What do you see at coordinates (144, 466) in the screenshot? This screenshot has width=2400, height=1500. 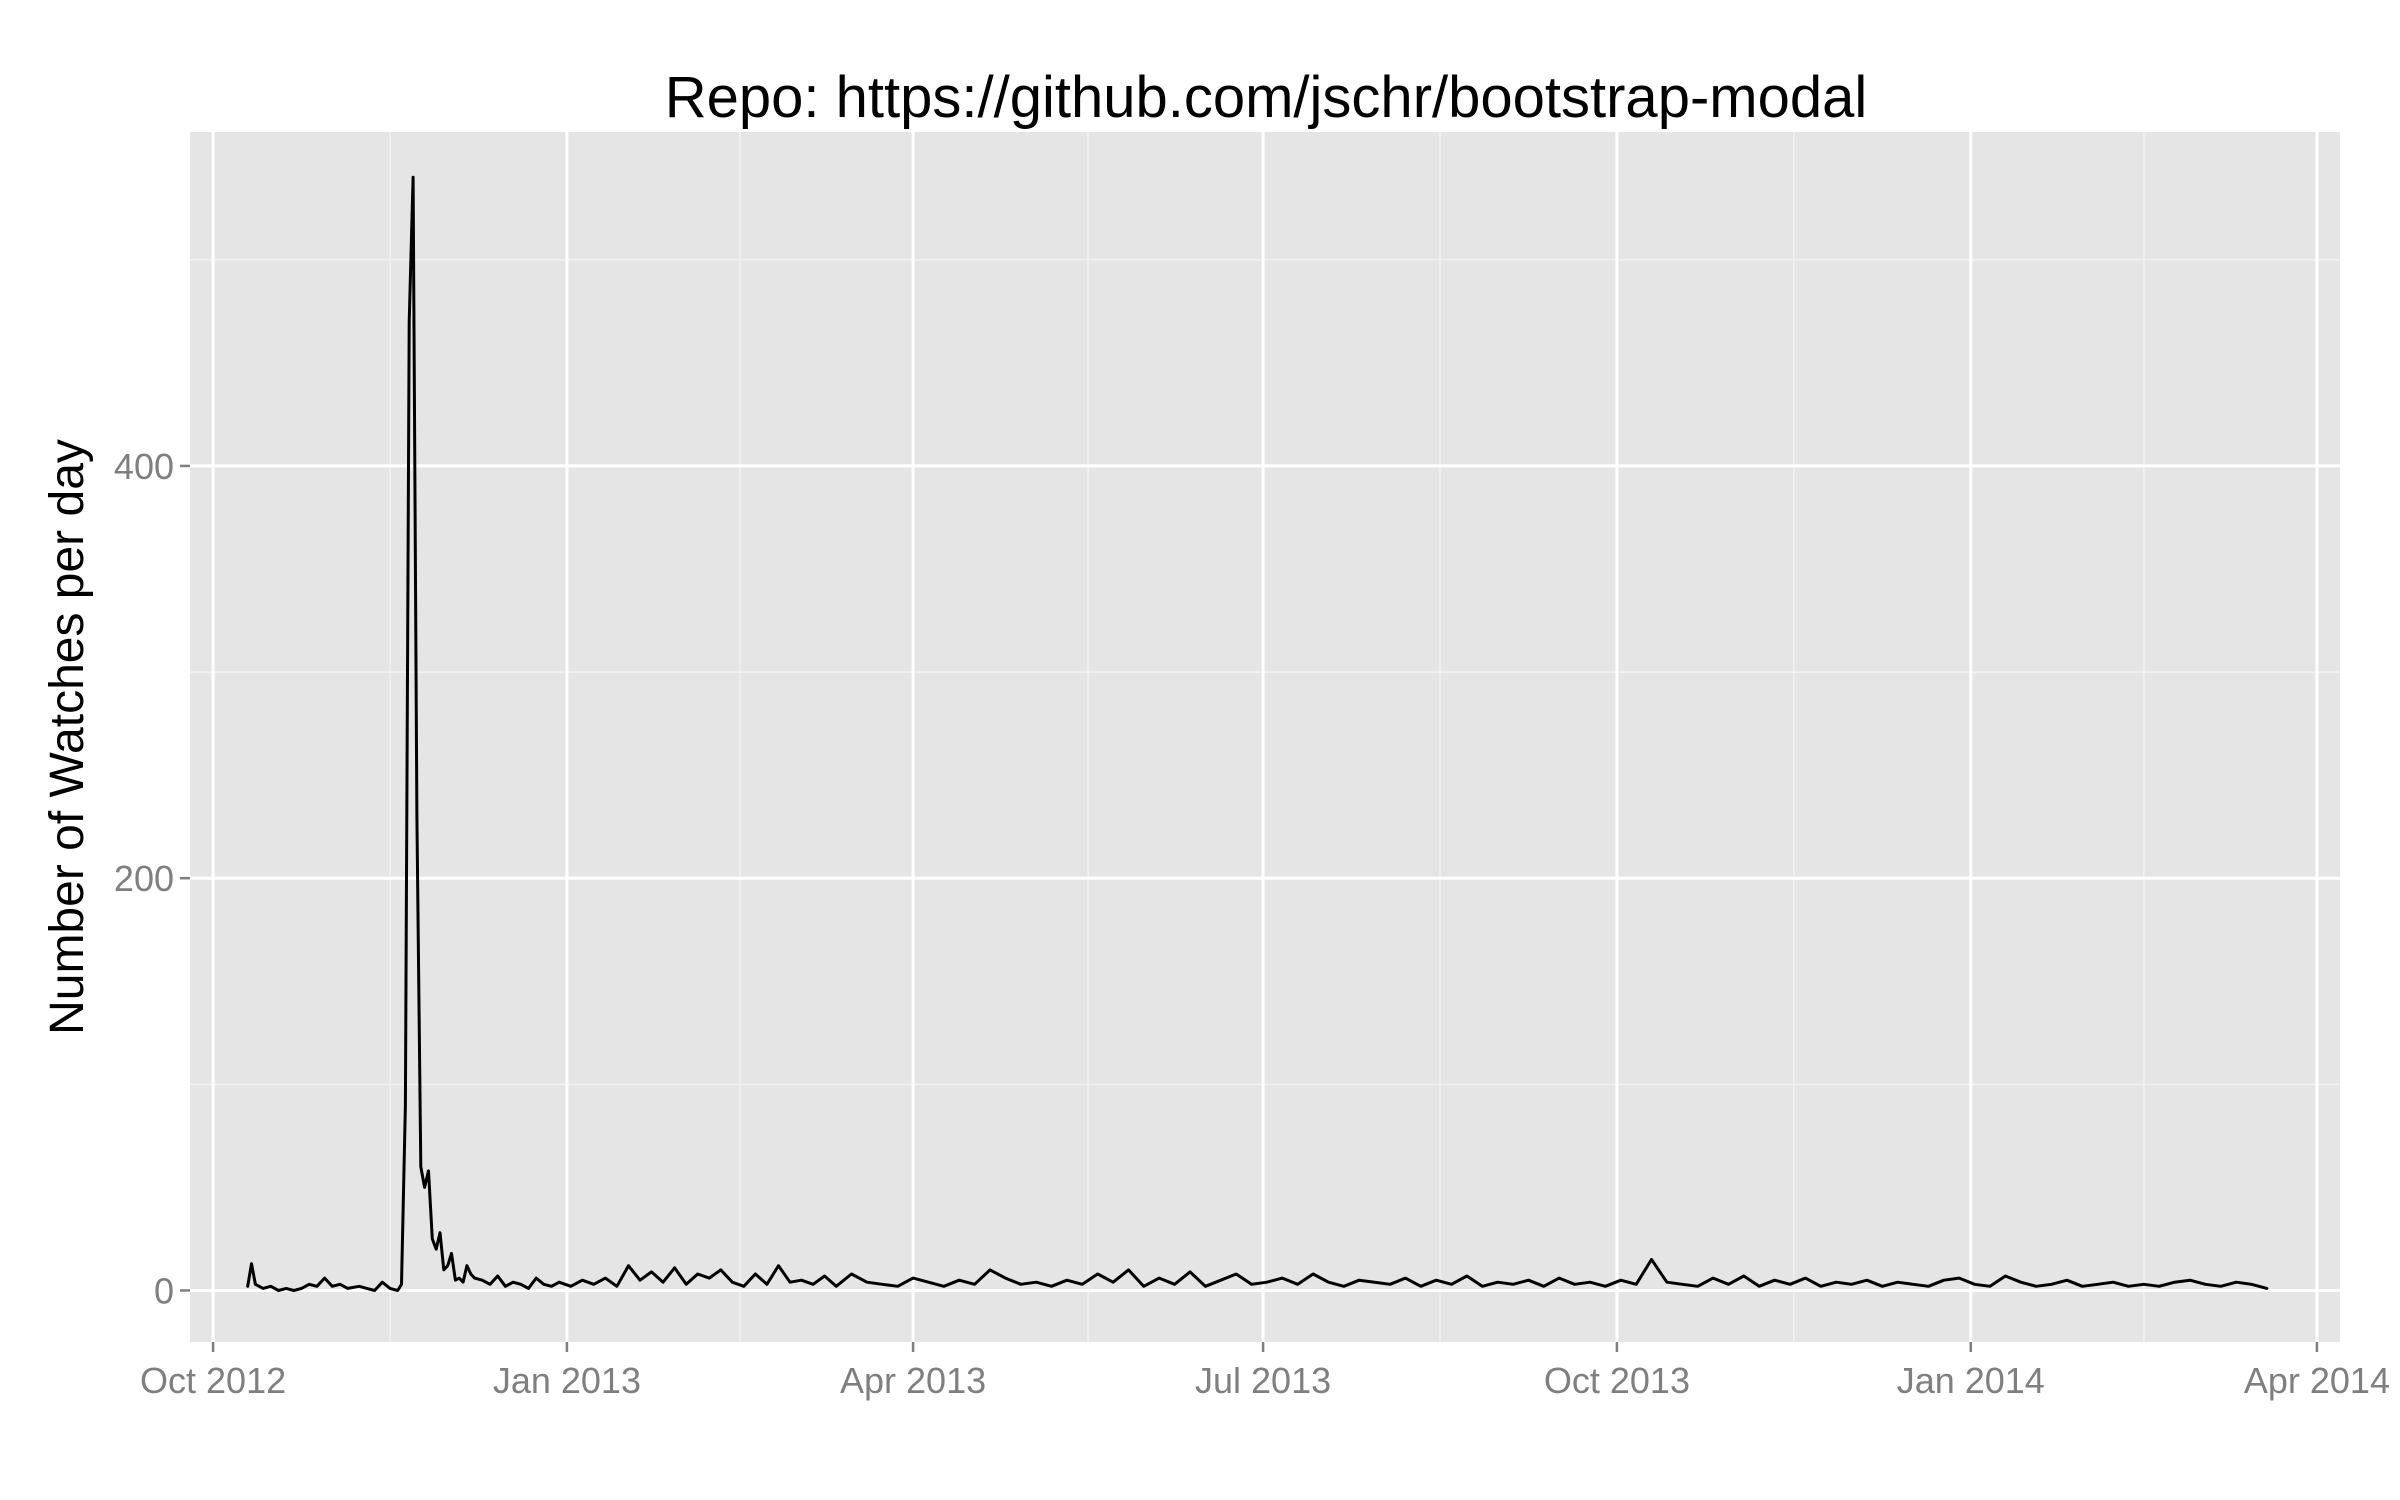 I see `y-tick-label: 400` at bounding box center [144, 466].